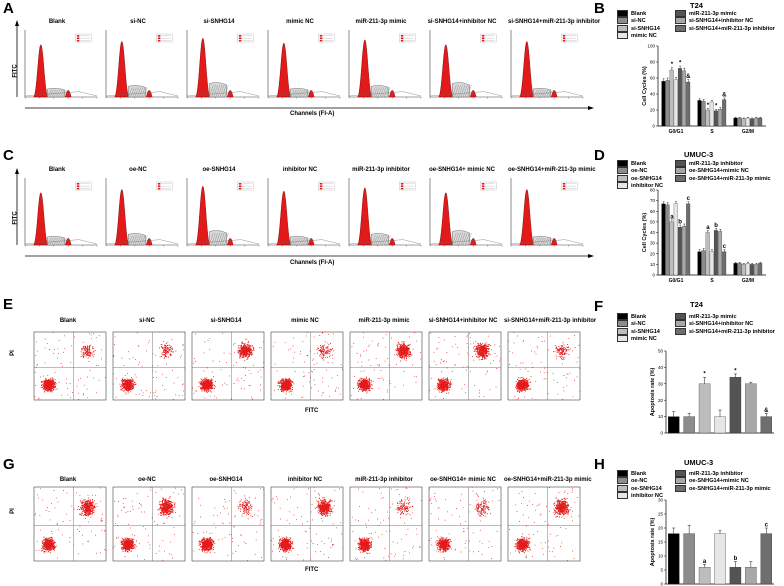 The width and height of the screenshot is (784, 586). Describe the element at coordinates (638, 21) in the screenshot. I see `chart-b-legend-label: si-NC` at that location.